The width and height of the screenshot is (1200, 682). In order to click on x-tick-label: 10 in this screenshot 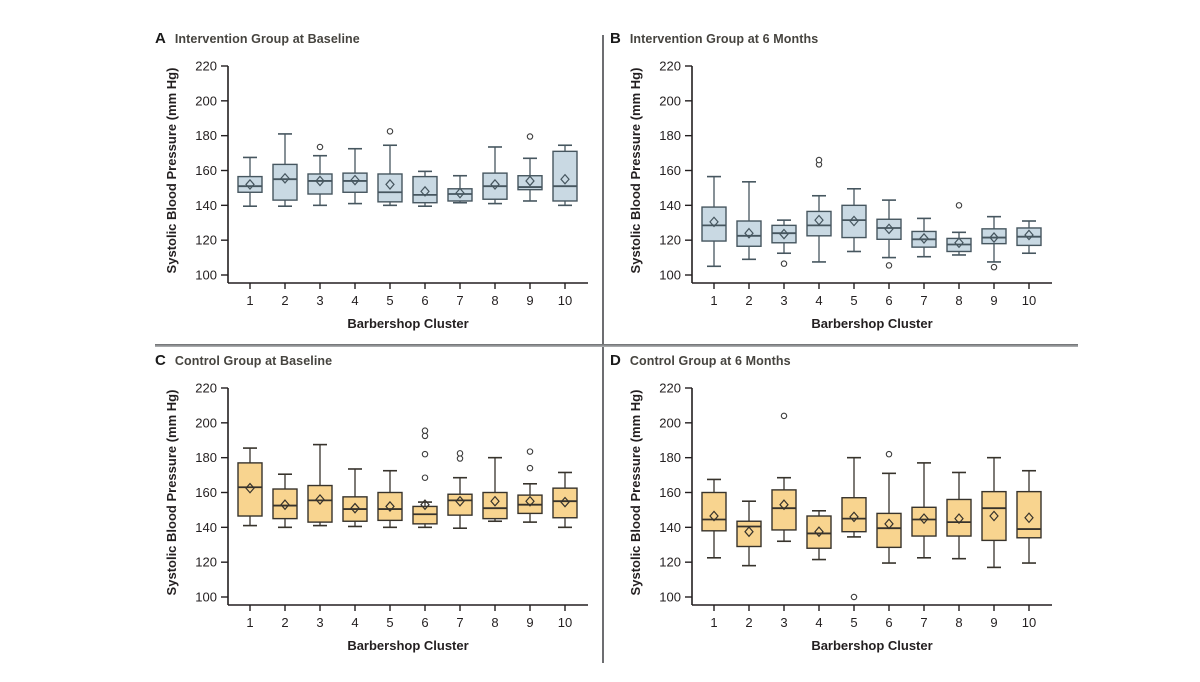, I will do `click(565, 622)`.